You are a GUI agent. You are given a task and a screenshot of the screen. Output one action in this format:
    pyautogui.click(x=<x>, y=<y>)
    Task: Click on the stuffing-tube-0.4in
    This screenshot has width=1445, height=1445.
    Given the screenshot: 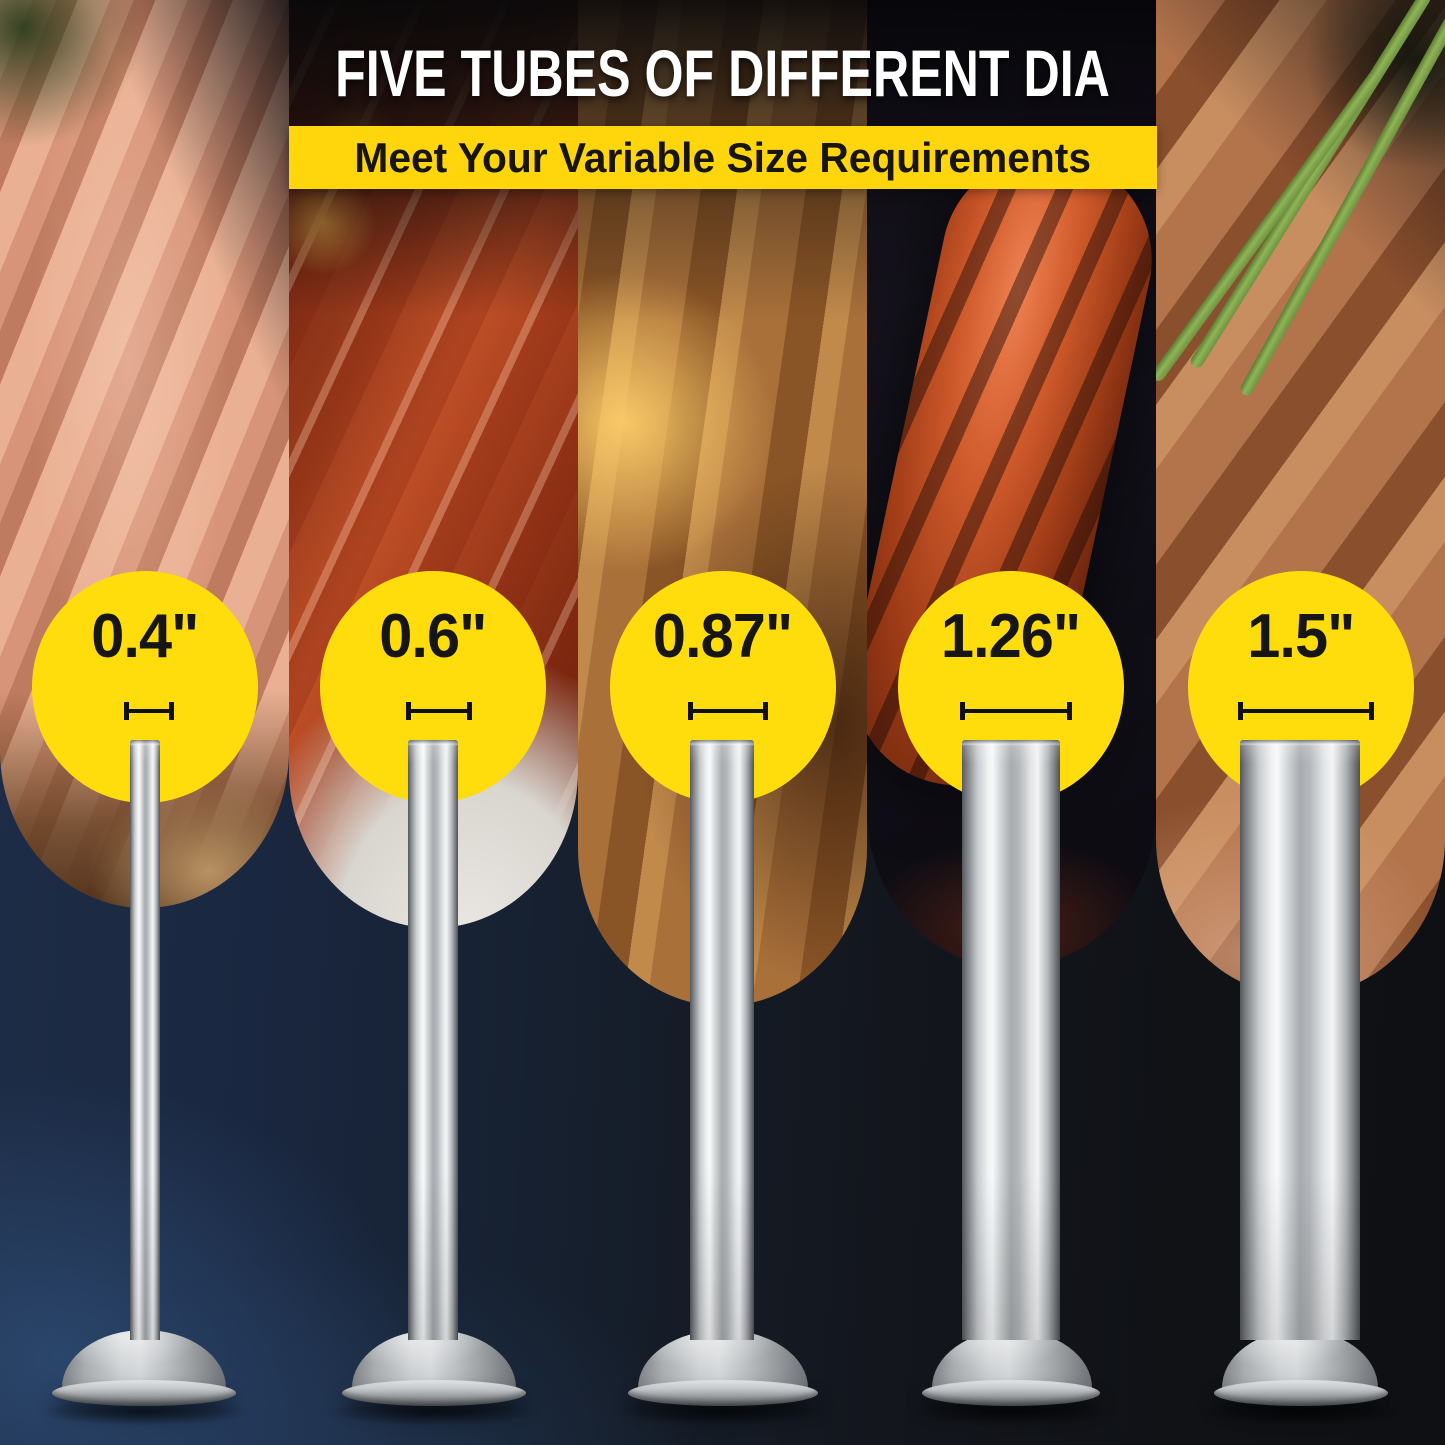 What is the action you would take?
    pyautogui.click(x=145, y=1040)
    